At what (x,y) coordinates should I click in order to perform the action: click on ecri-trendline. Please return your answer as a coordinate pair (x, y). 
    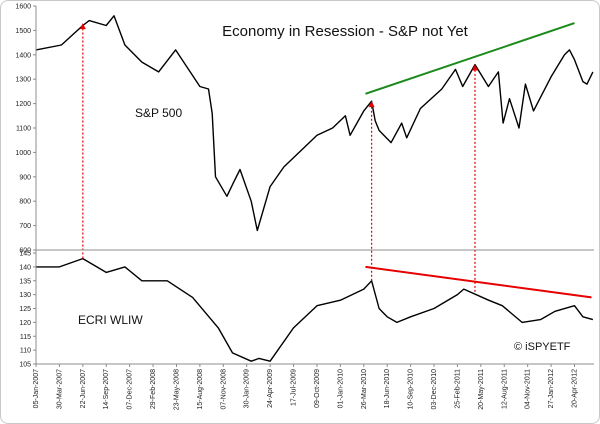
    Looking at the image, I should click on (478, 282).